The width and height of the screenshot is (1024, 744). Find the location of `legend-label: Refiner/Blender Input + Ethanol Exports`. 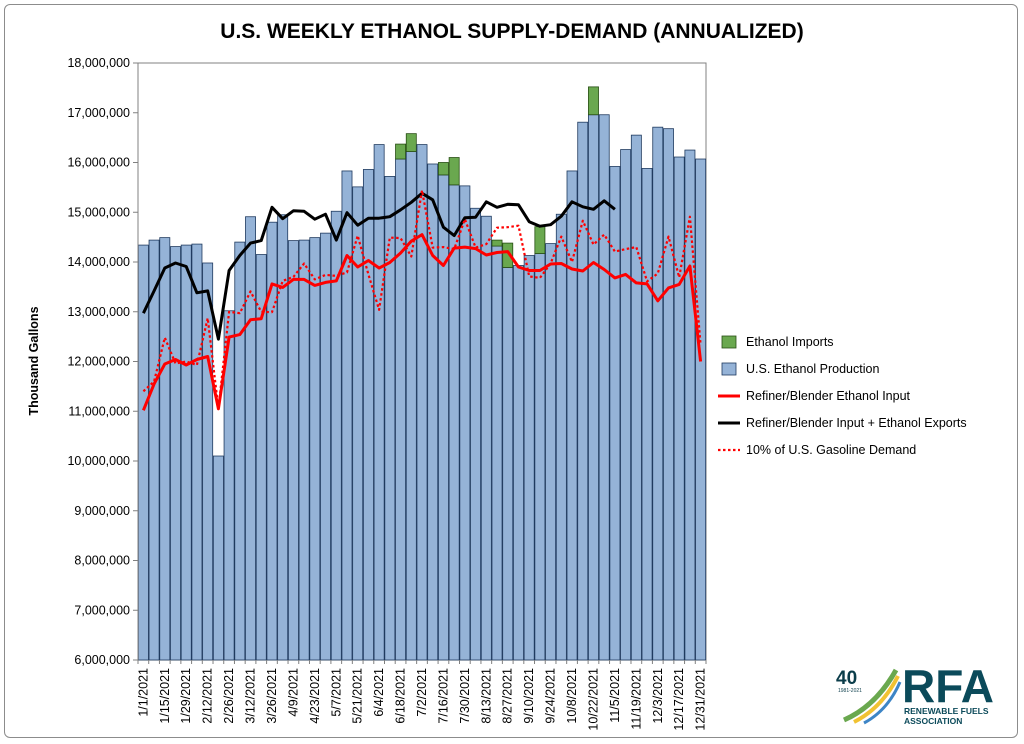

legend-label: Refiner/Blender Input + Ethanol Exports is located at coordinates (856, 423).